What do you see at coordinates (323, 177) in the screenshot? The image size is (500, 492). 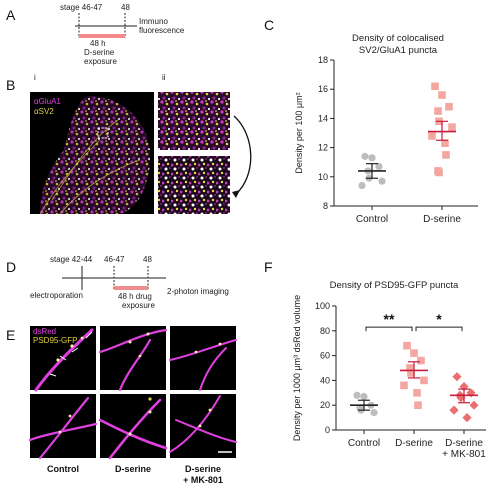 I see `y-tick-label: 10` at bounding box center [323, 177].